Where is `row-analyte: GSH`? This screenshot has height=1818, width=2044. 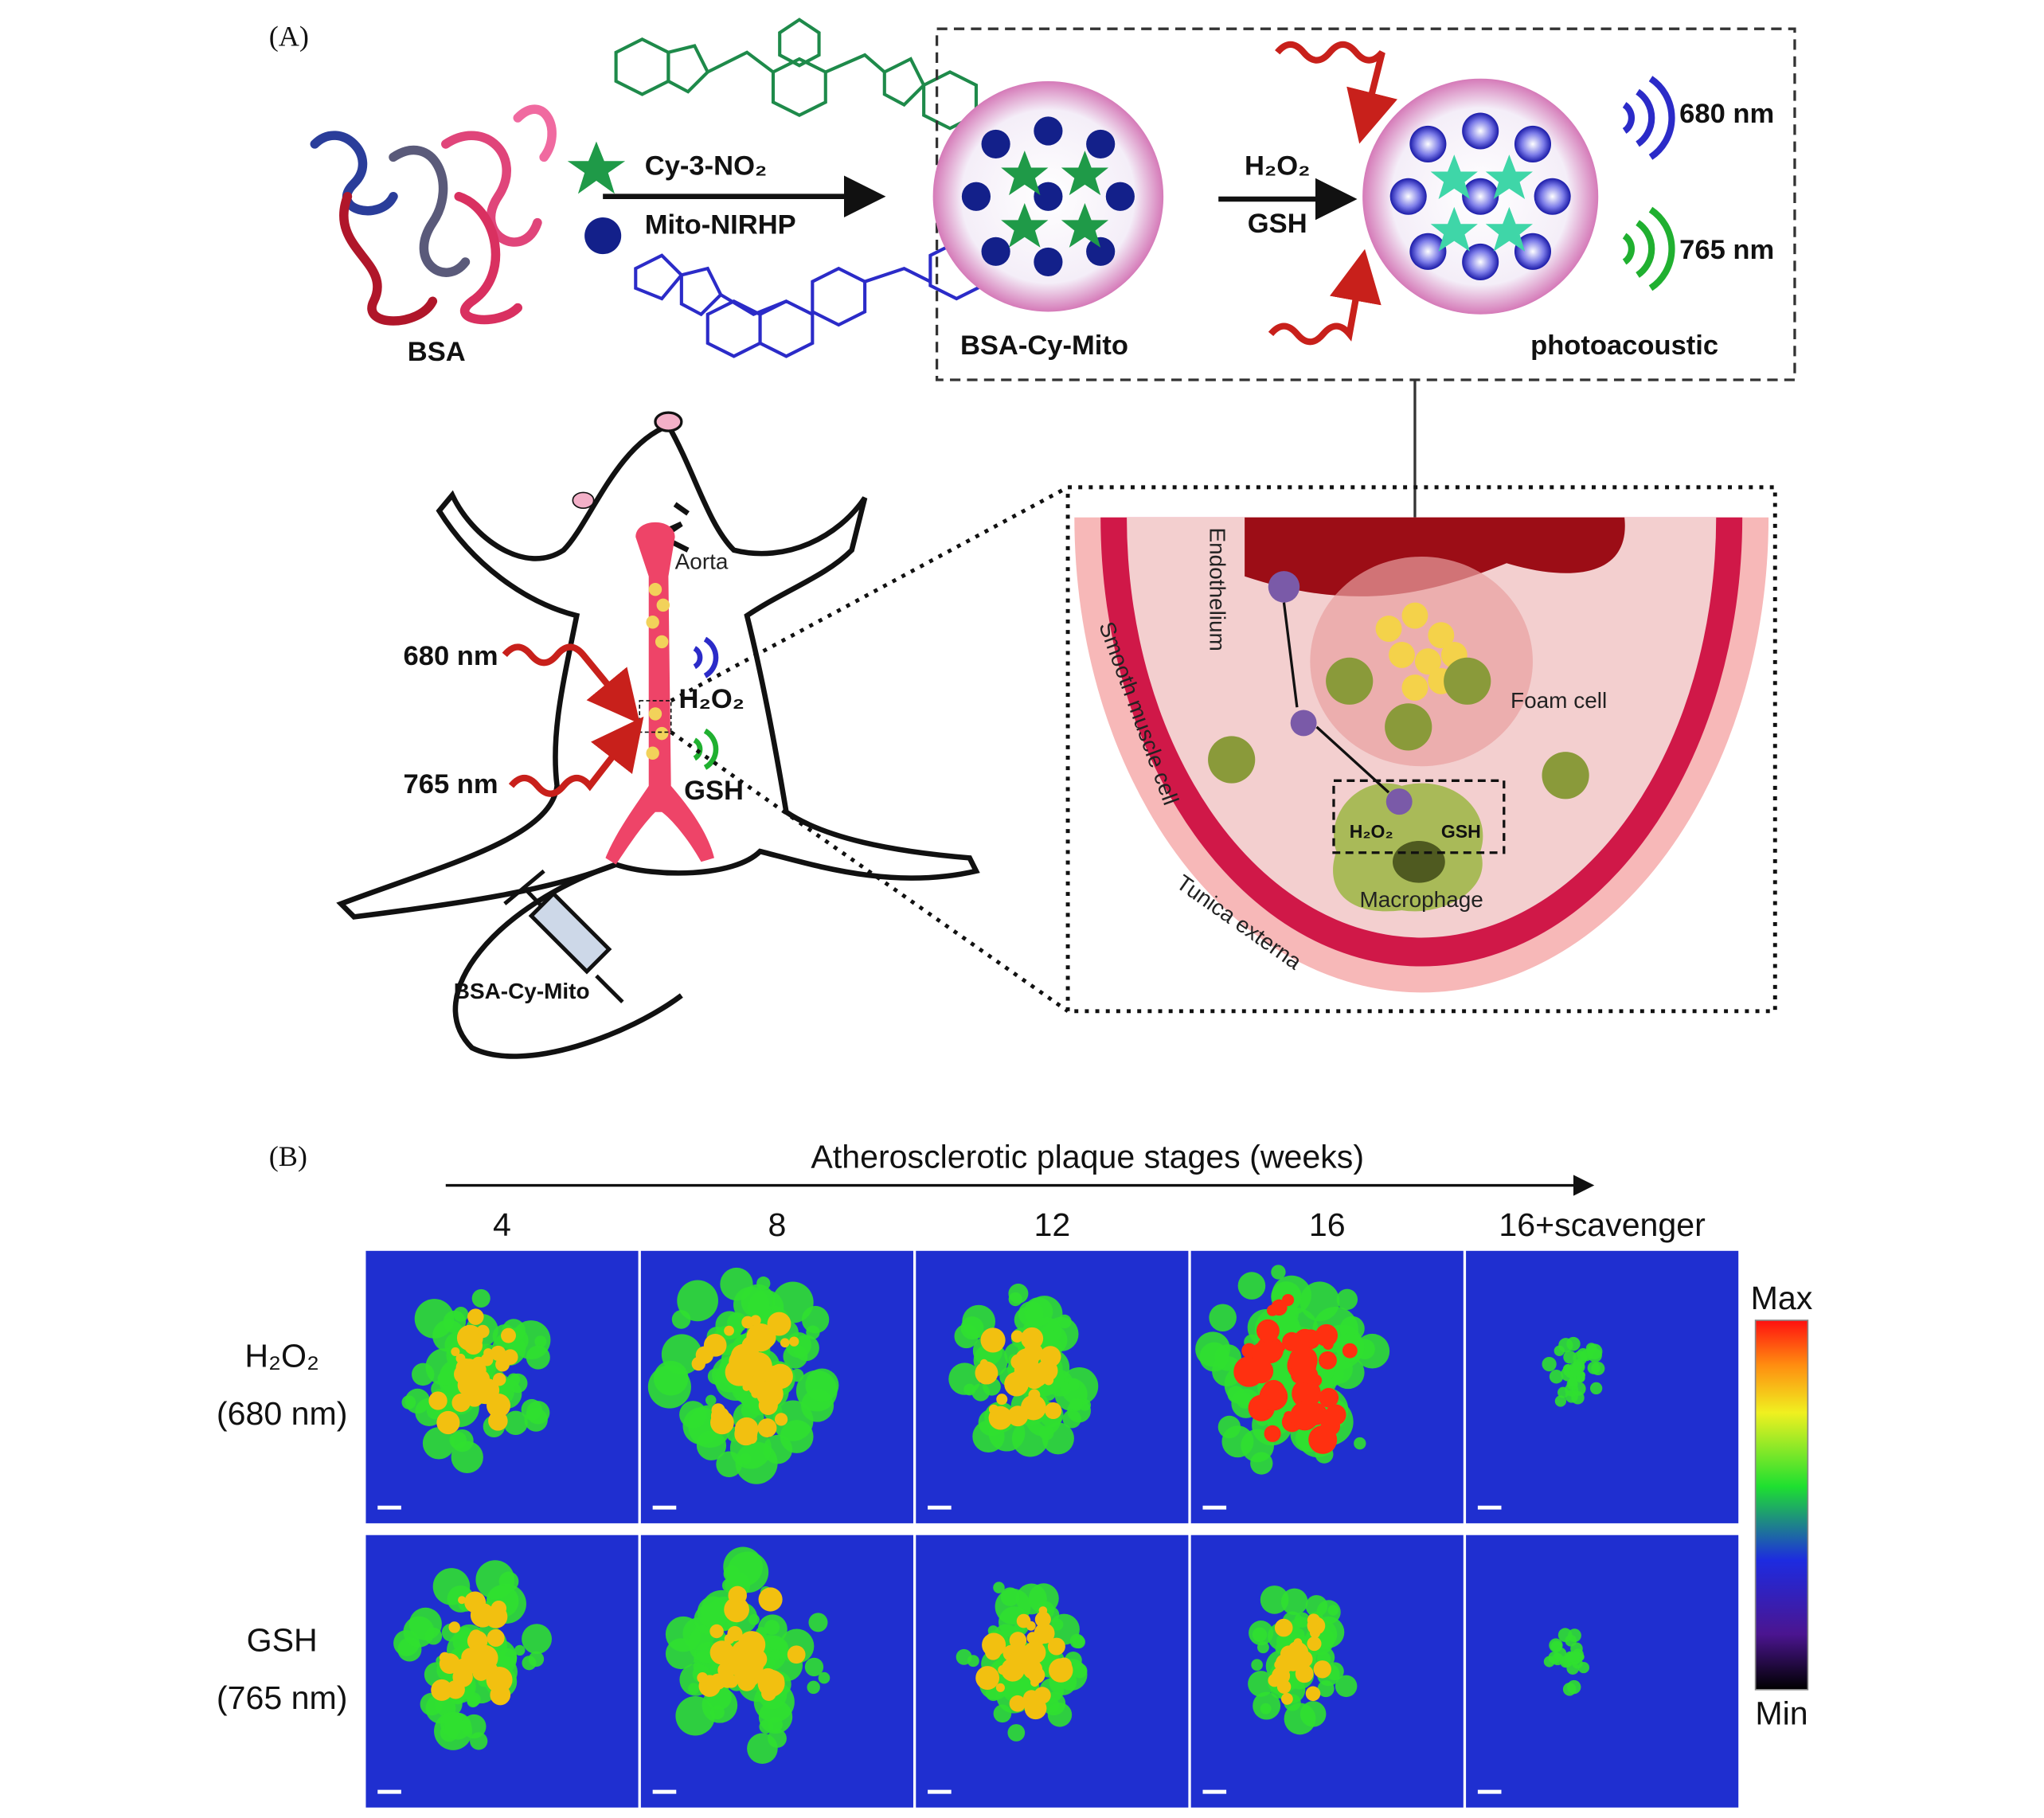
row-analyte: GSH is located at coordinates (282, 1640).